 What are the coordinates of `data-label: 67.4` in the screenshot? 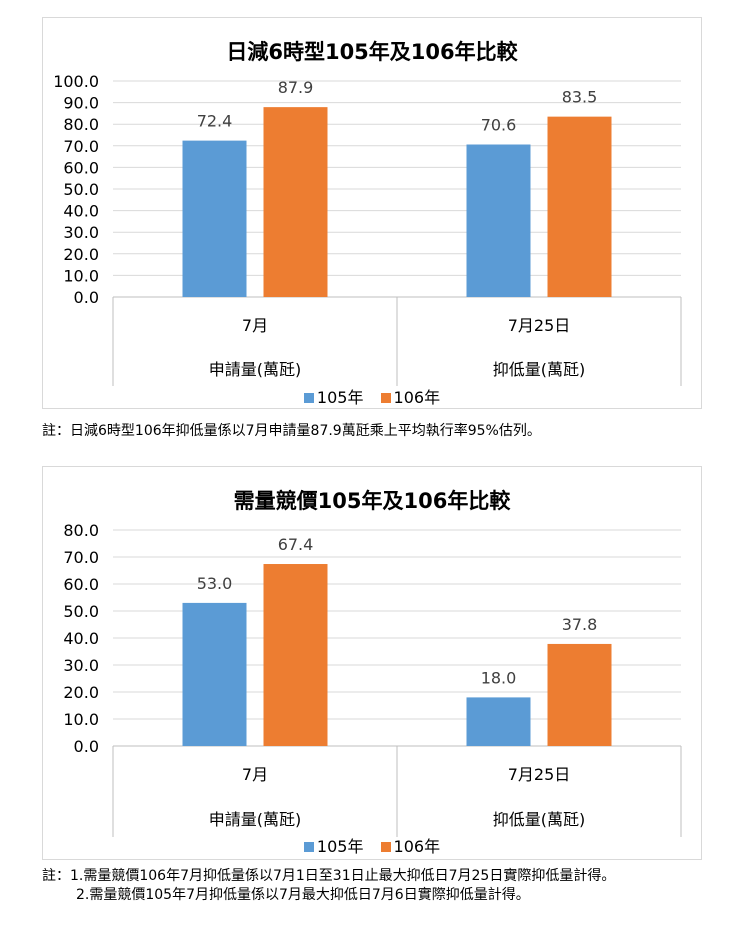 It's located at (296, 544).